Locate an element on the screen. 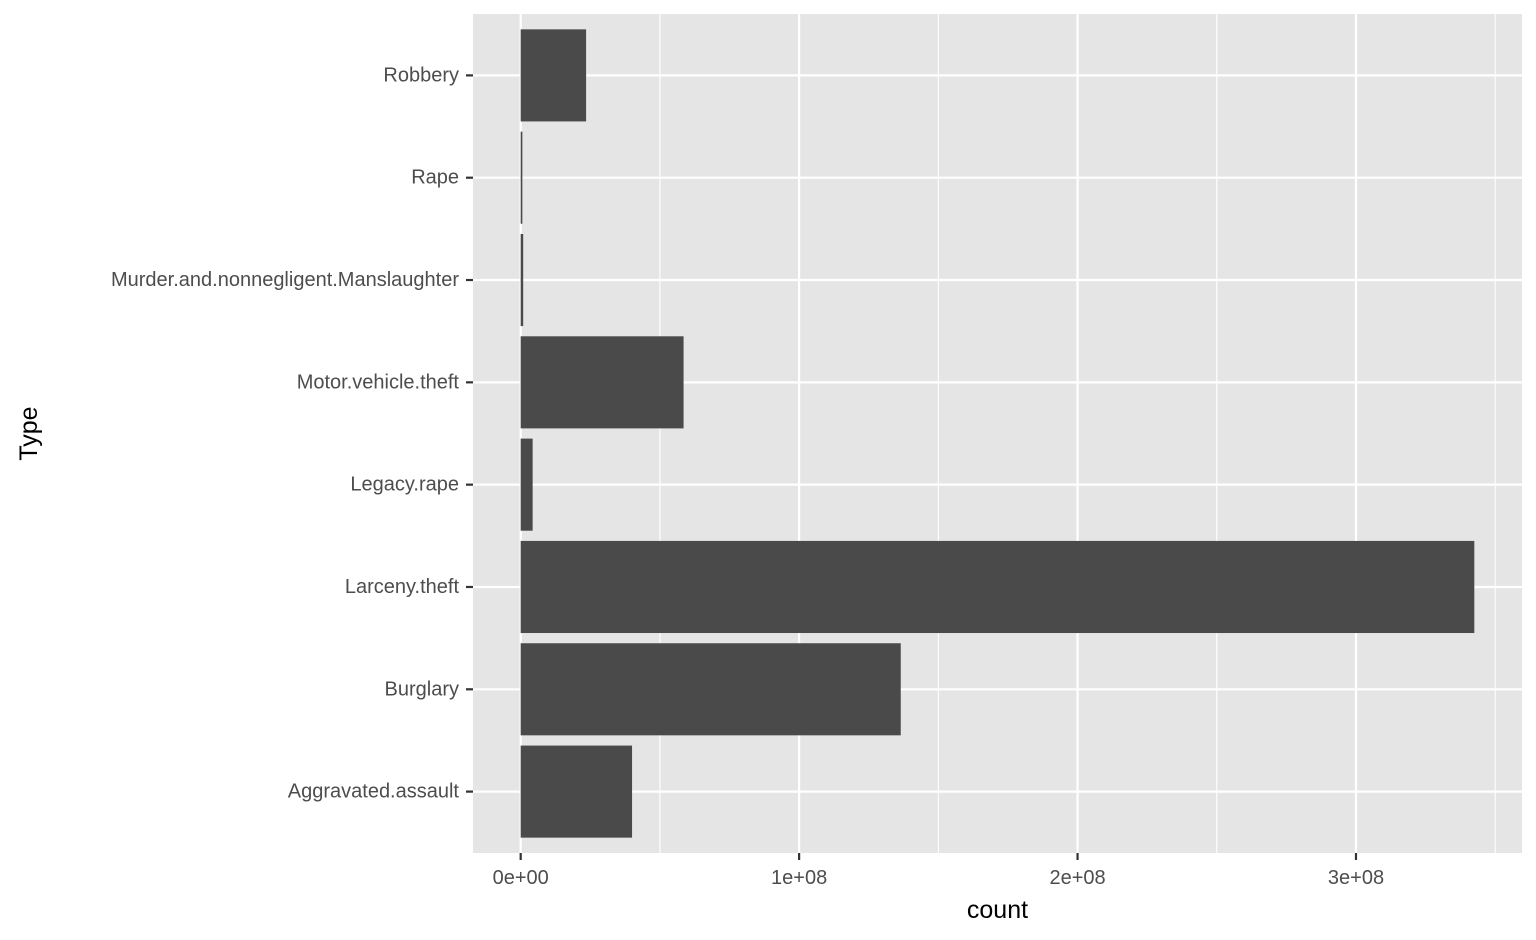 Image resolution: width=1536 pixels, height=940 pixels. x-tick-label: 3e+08 is located at coordinates (1356, 878).